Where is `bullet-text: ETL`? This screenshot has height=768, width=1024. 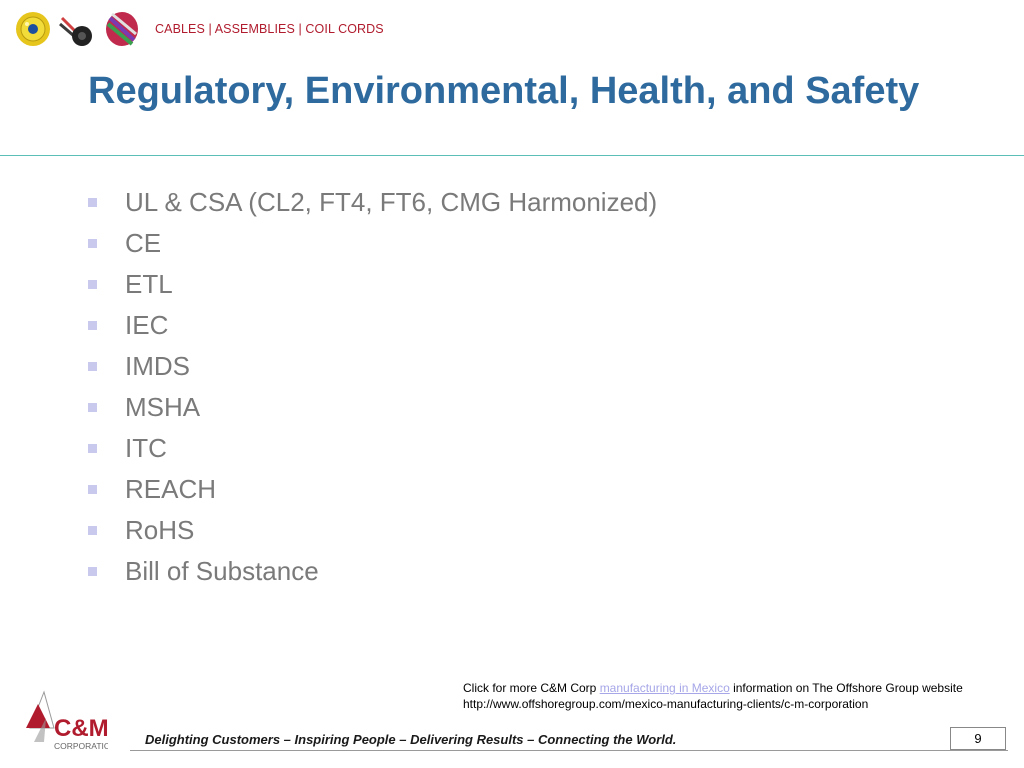
bullet-text: ETL is located at coordinates (149, 284).